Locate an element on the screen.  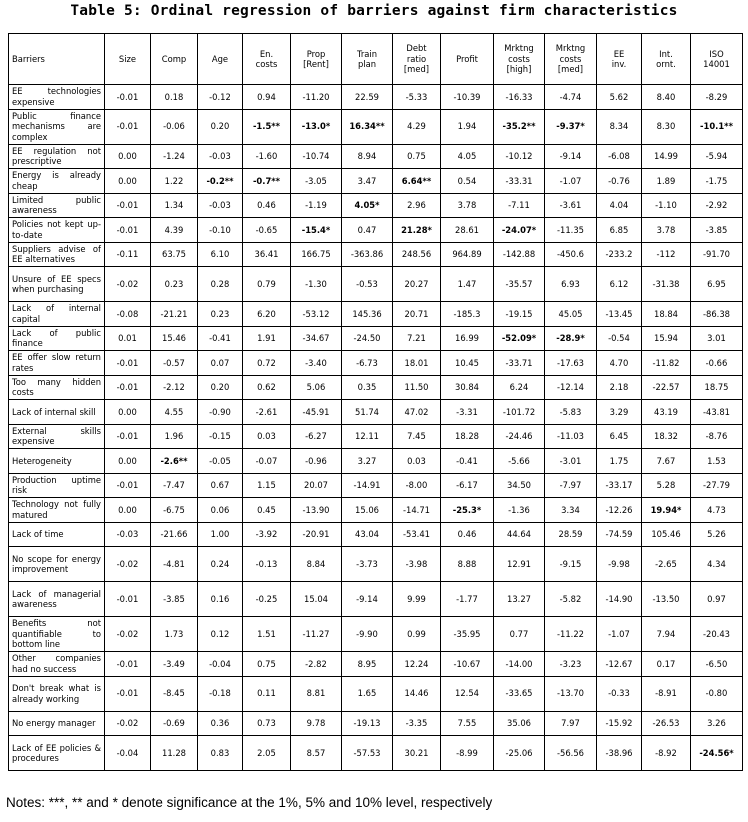
coefficient-cell: 1.22 is located at coordinates (174, 181).